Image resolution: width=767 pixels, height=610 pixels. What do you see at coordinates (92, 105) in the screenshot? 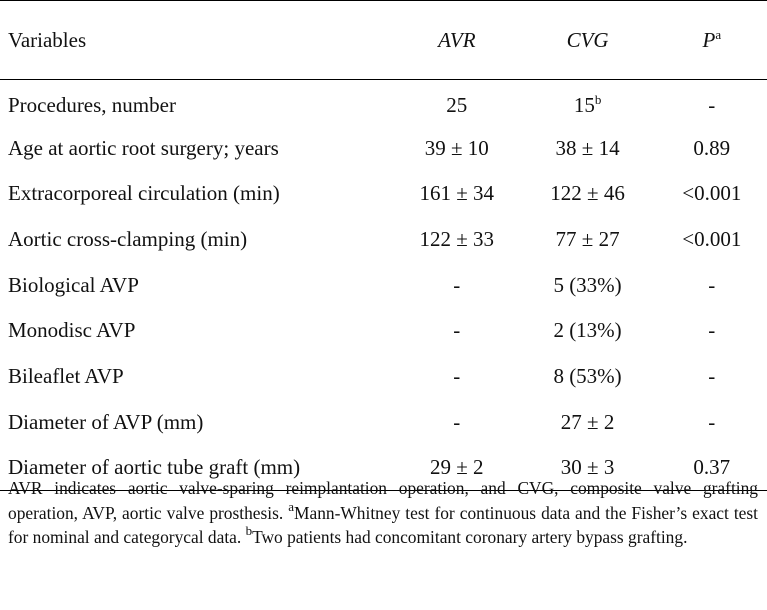
I see `cell-variable-value: Procedures, number` at bounding box center [92, 105].